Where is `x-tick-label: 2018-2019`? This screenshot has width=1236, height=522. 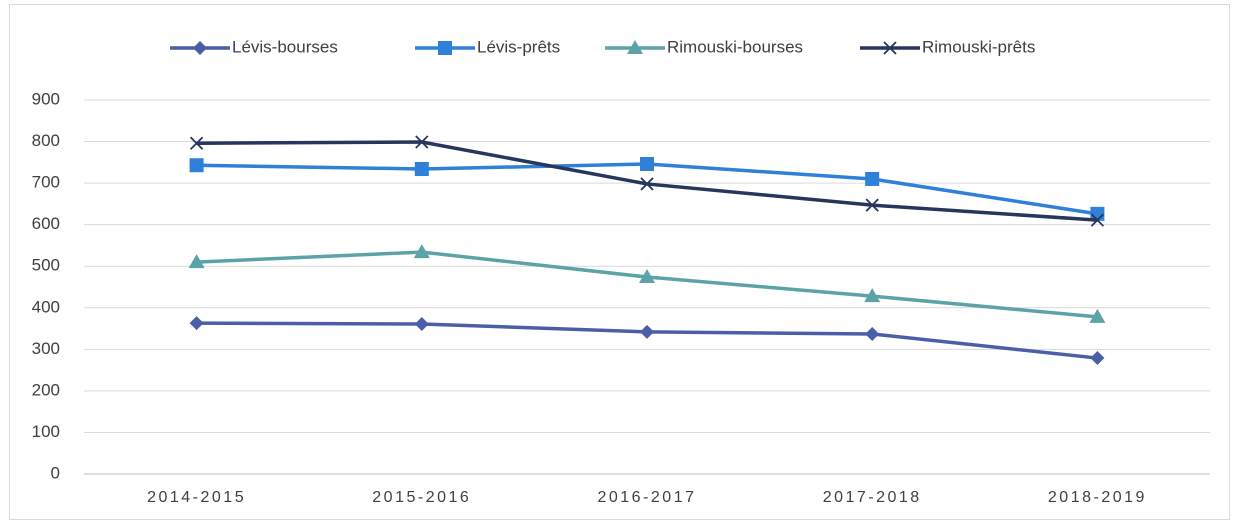 x-tick-label: 2018-2019 is located at coordinates (1097, 497).